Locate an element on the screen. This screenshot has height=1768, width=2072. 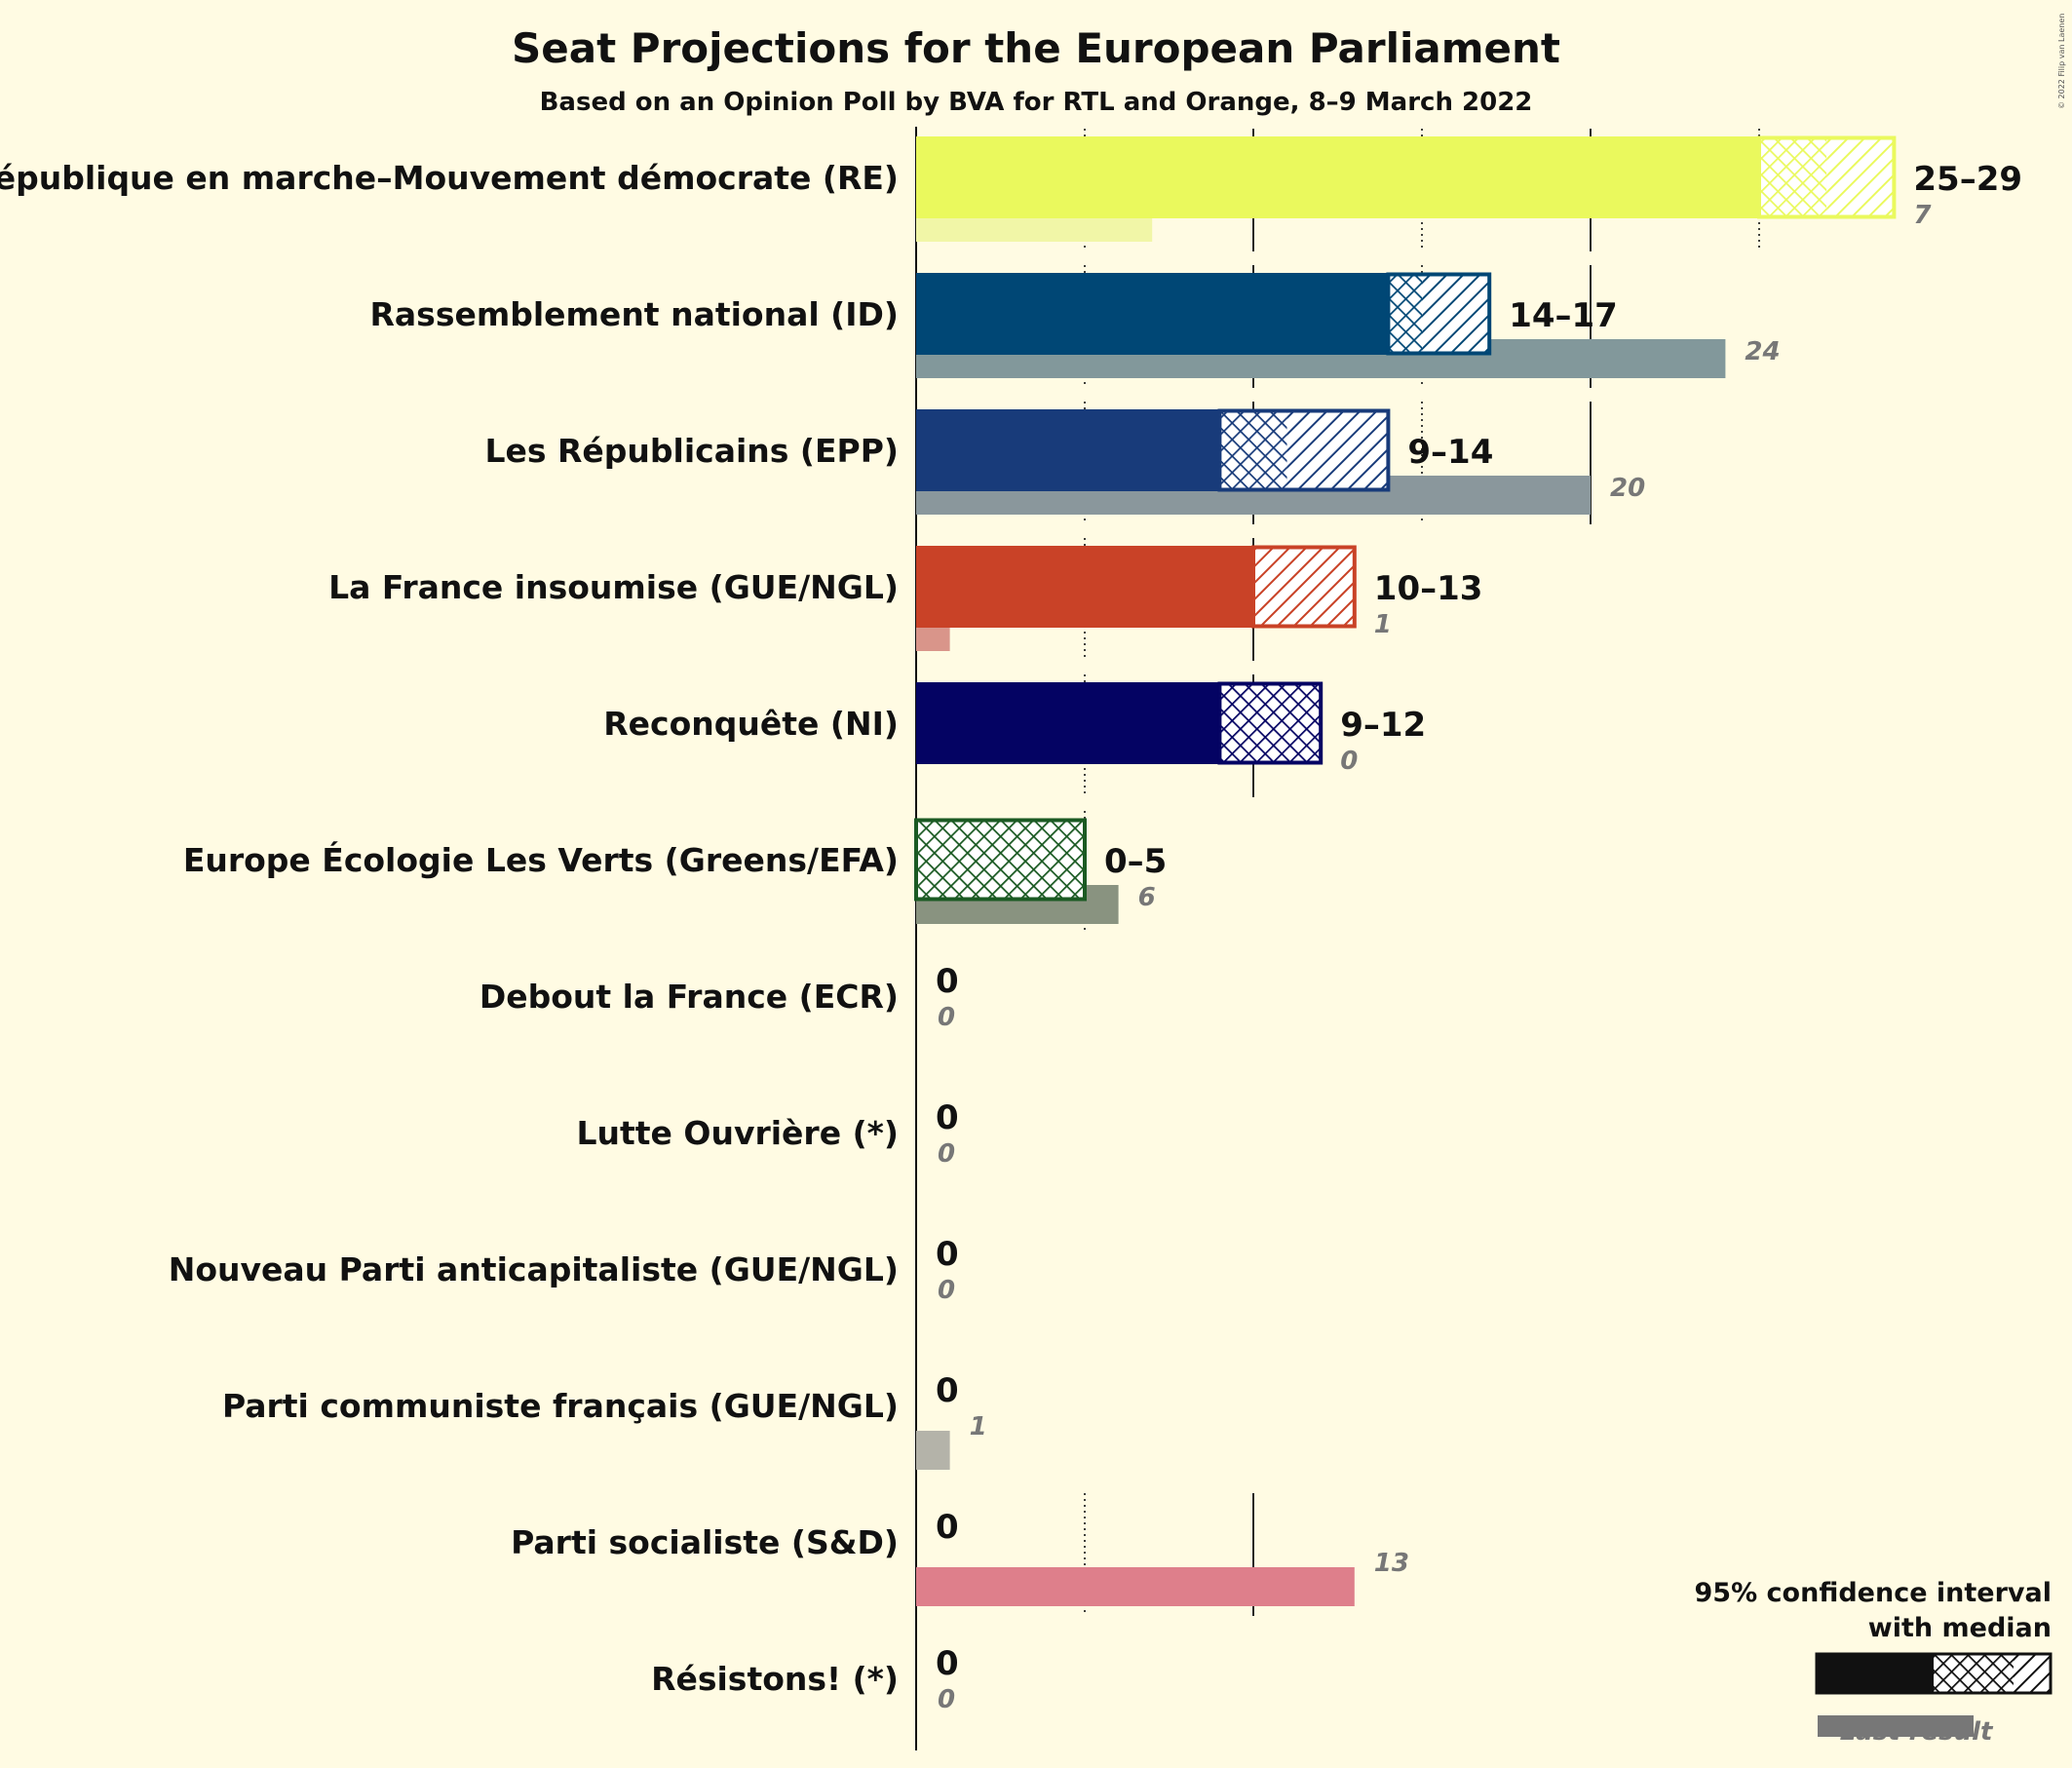
party-row: Résistons! (*) 00 is located at coordinates (805, 1679).